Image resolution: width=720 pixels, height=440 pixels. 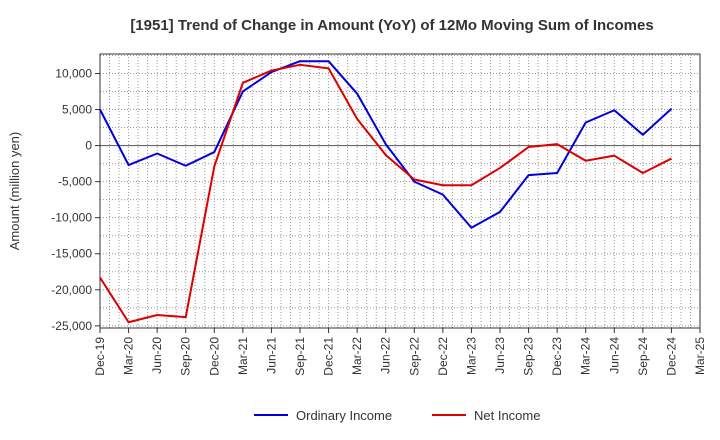 What do you see at coordinates (73, 73) in the screenshot?
I see `y-tick-label: 10,000` at bounding box center [73, 73].